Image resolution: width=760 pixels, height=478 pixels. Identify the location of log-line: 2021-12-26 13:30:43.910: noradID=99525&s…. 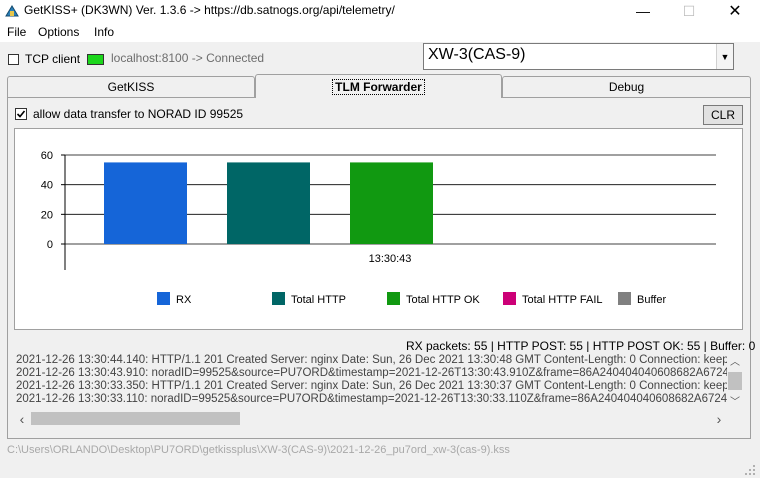
(371, 373).